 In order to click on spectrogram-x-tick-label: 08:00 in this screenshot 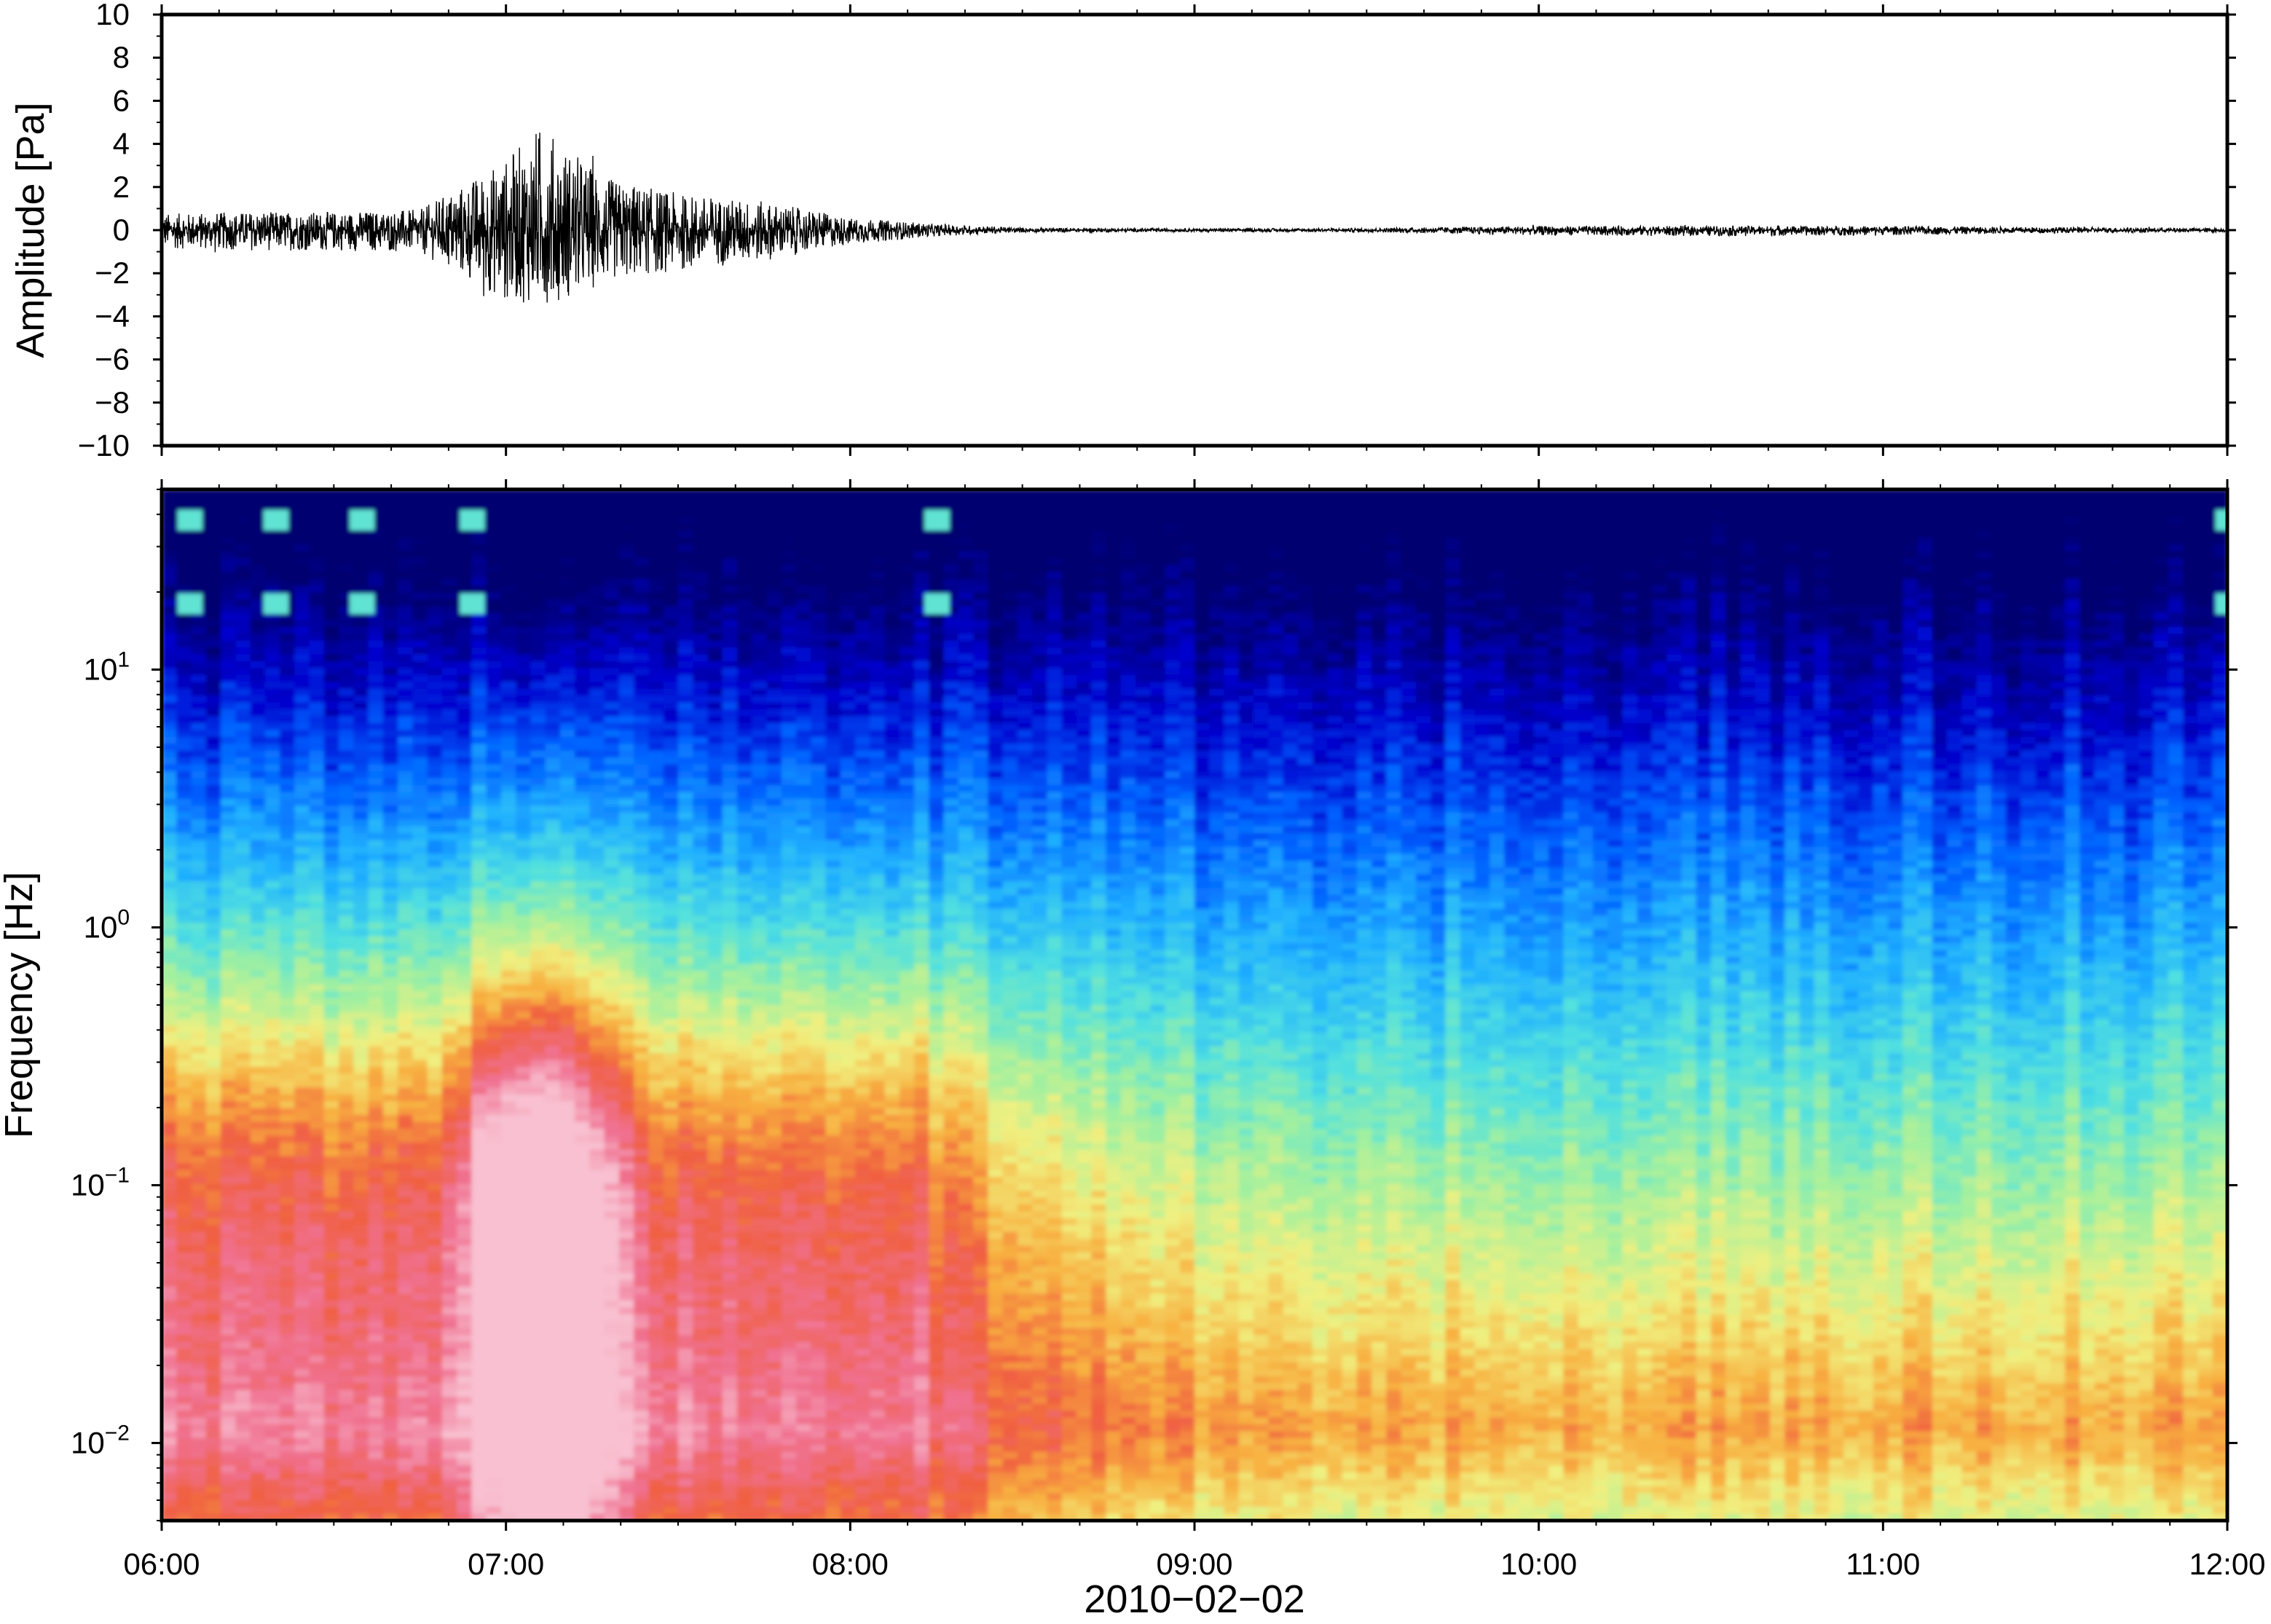, I will do `click(851, 1564)`.